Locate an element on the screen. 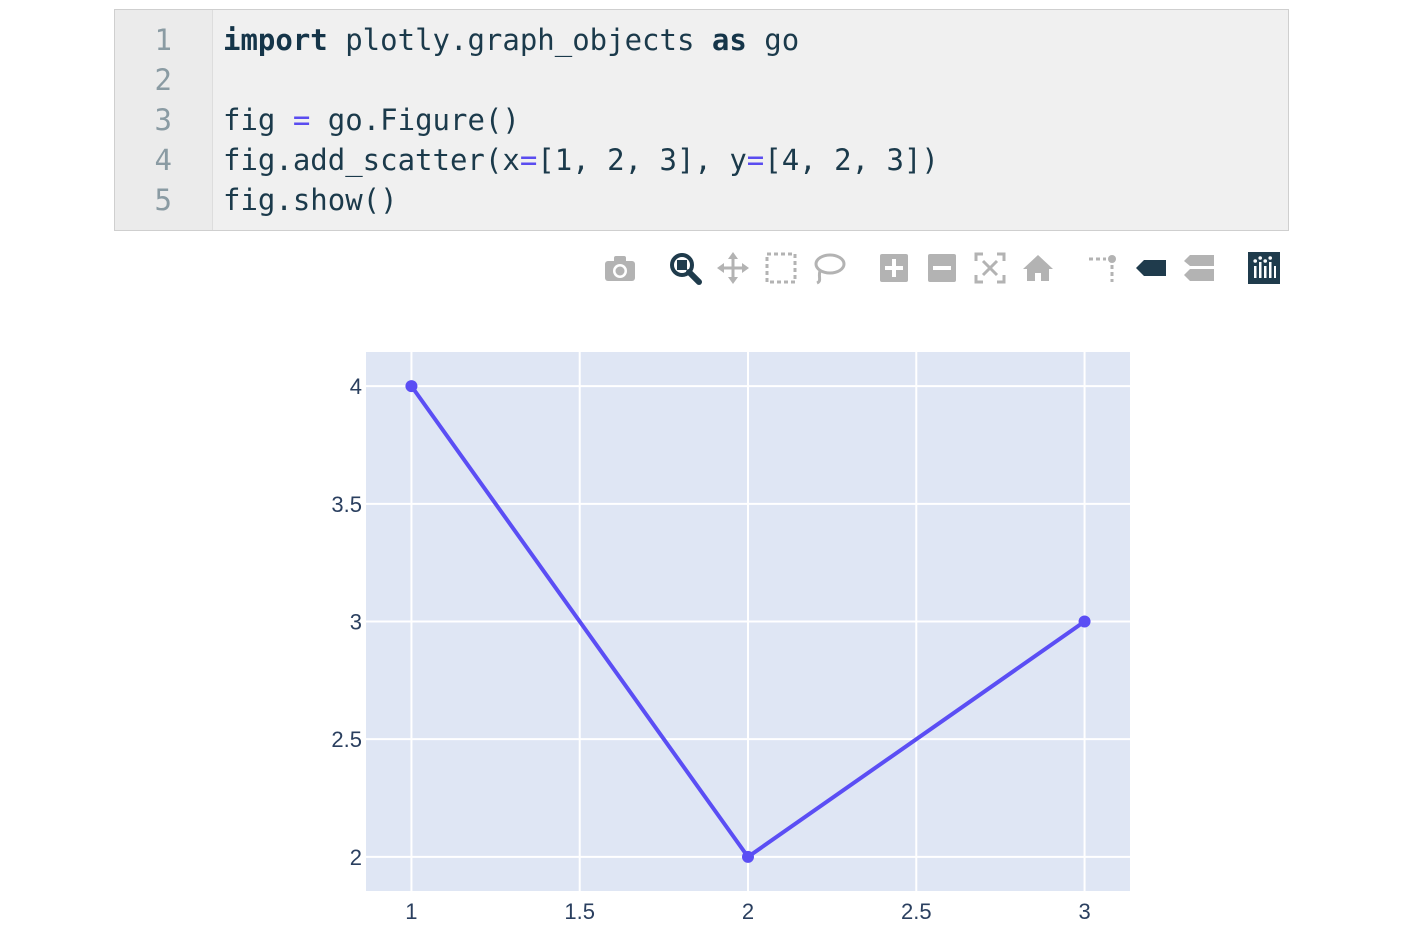 The height and width of the screenshot is (936, 1406). keyword-token: import is located at coordinates (275, 40).